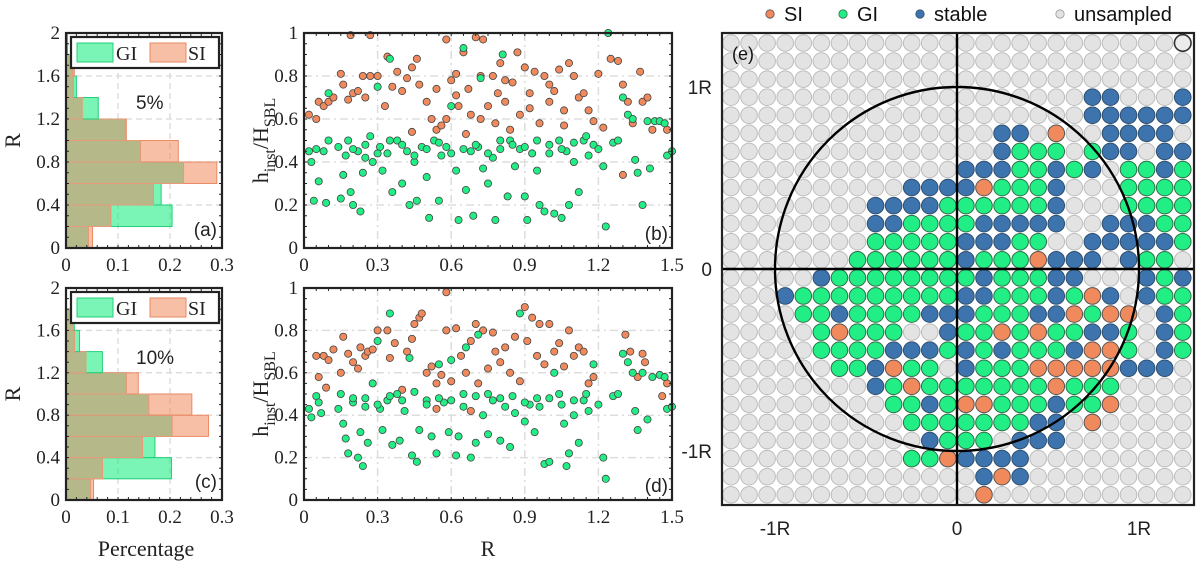 Image resolution: width=1200 pixels, height=568 pixels. I want to click on x-tick-label: 1.5, so click(672, 517).